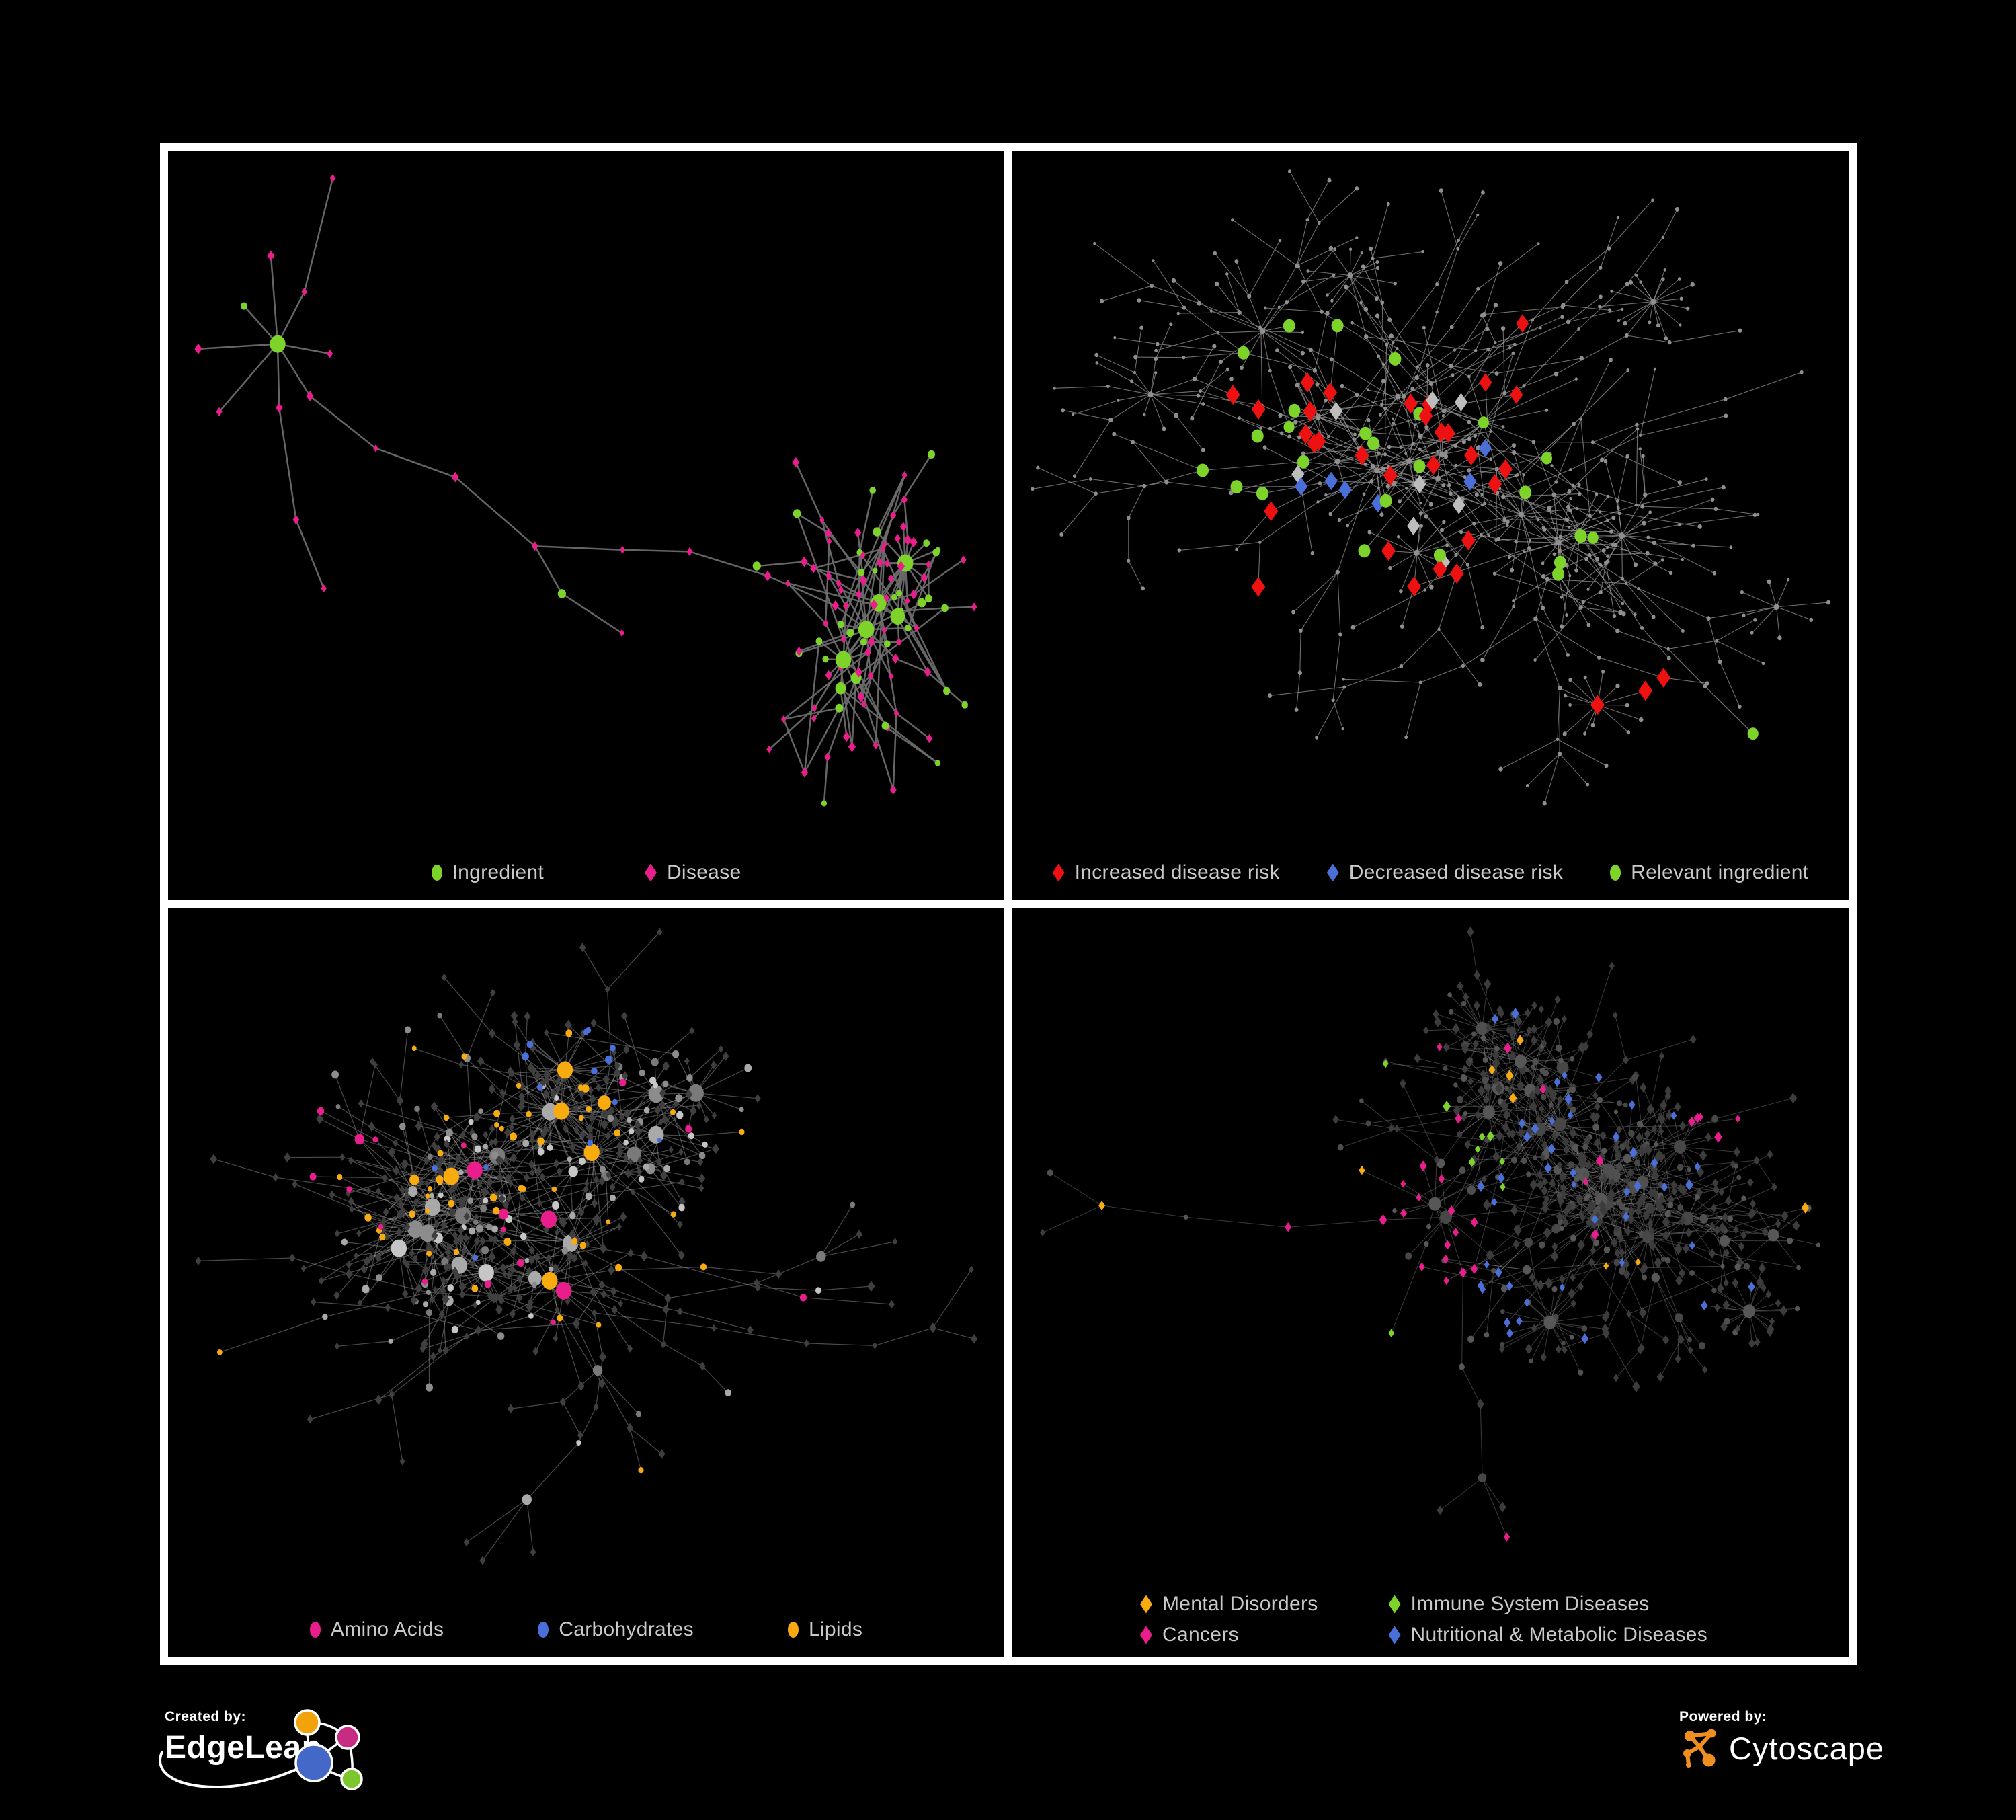 The image size is (2016, 1820). What do you see at coordinates (498, 872) in the screenshot?
I see `legend-label: Ingredient` at bounding box center [498, 872].